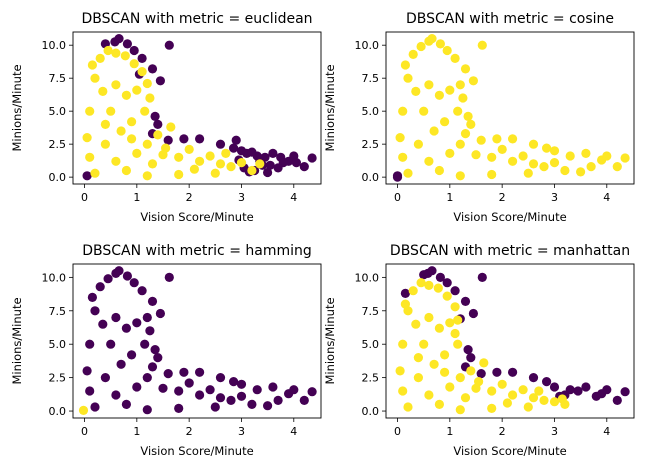 This screenshot has width=661, height=470. I want to click on x-tick-label: 1, so click(136, 431).